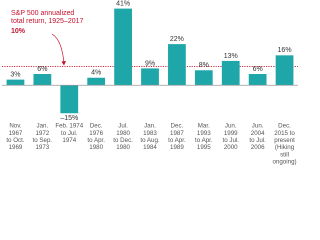 This screenshot has height=240, width=320. Describe the element at coordinates (16, 147) in the screenshot. I see `x-tick-label: 1969` at that location.